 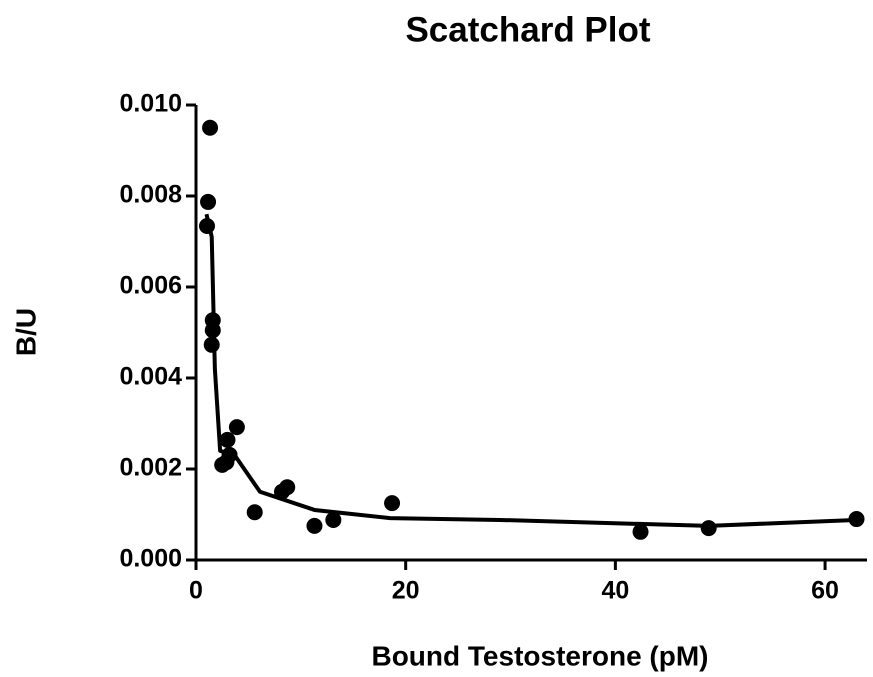 I want to click on y-tick-label: 0.002, so click(x=150, y=468).